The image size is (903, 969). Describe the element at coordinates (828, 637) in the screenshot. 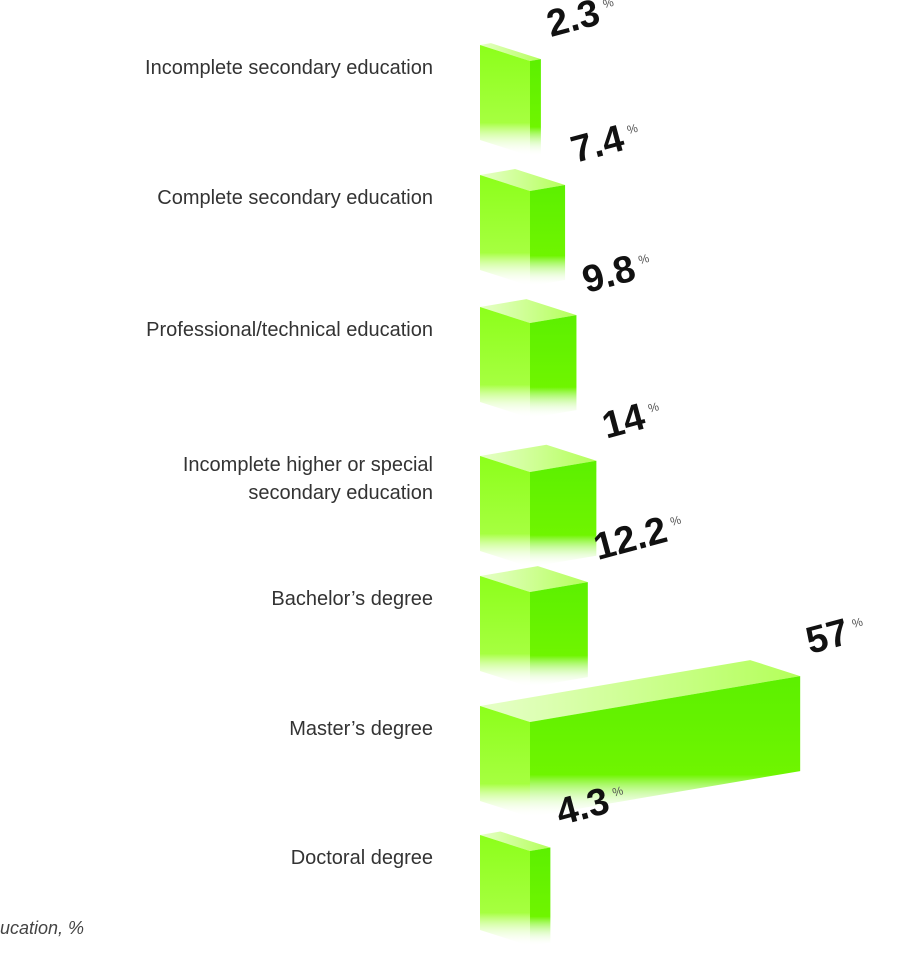

I see `value-label: 57` at that location.